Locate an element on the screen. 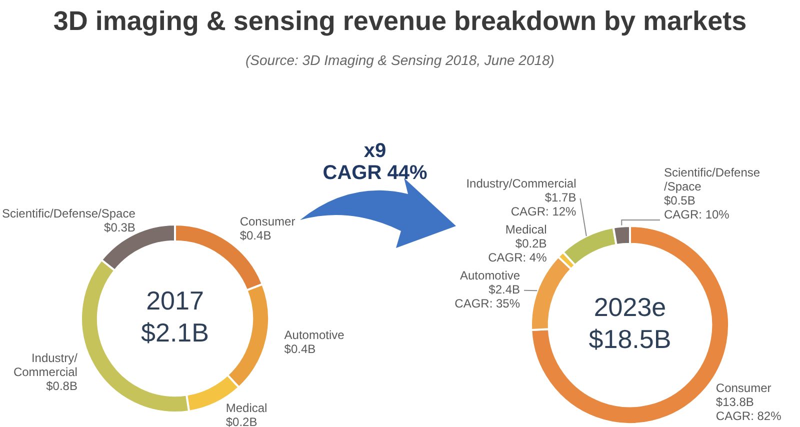 The image size is (800, 427). text: CAGR: 10% is located at coordinates (697, 214).